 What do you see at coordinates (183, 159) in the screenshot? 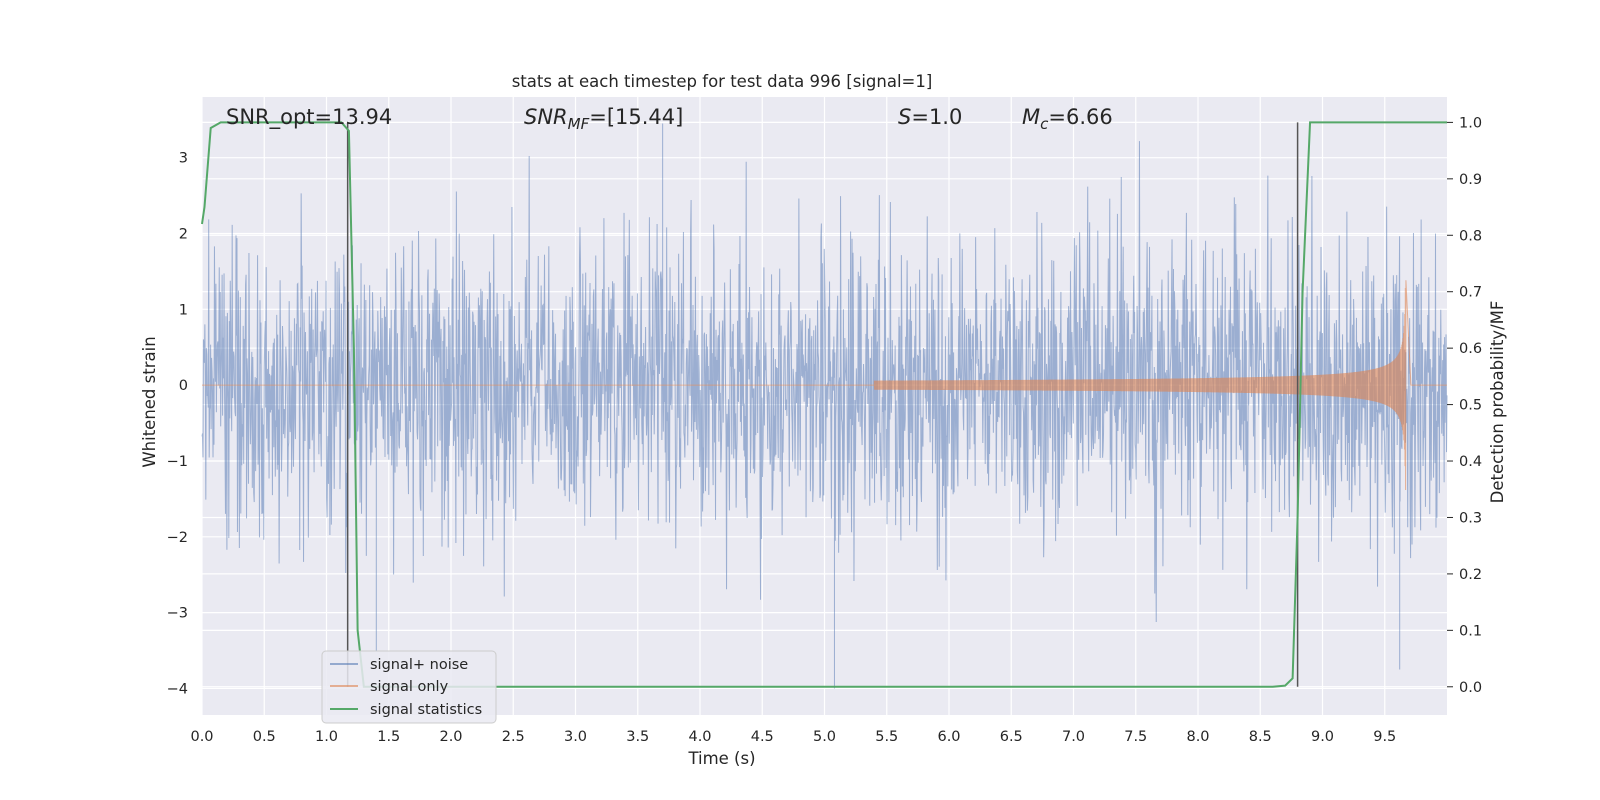
I see `y-tick-label: 3` at bounding box center [183, 159].